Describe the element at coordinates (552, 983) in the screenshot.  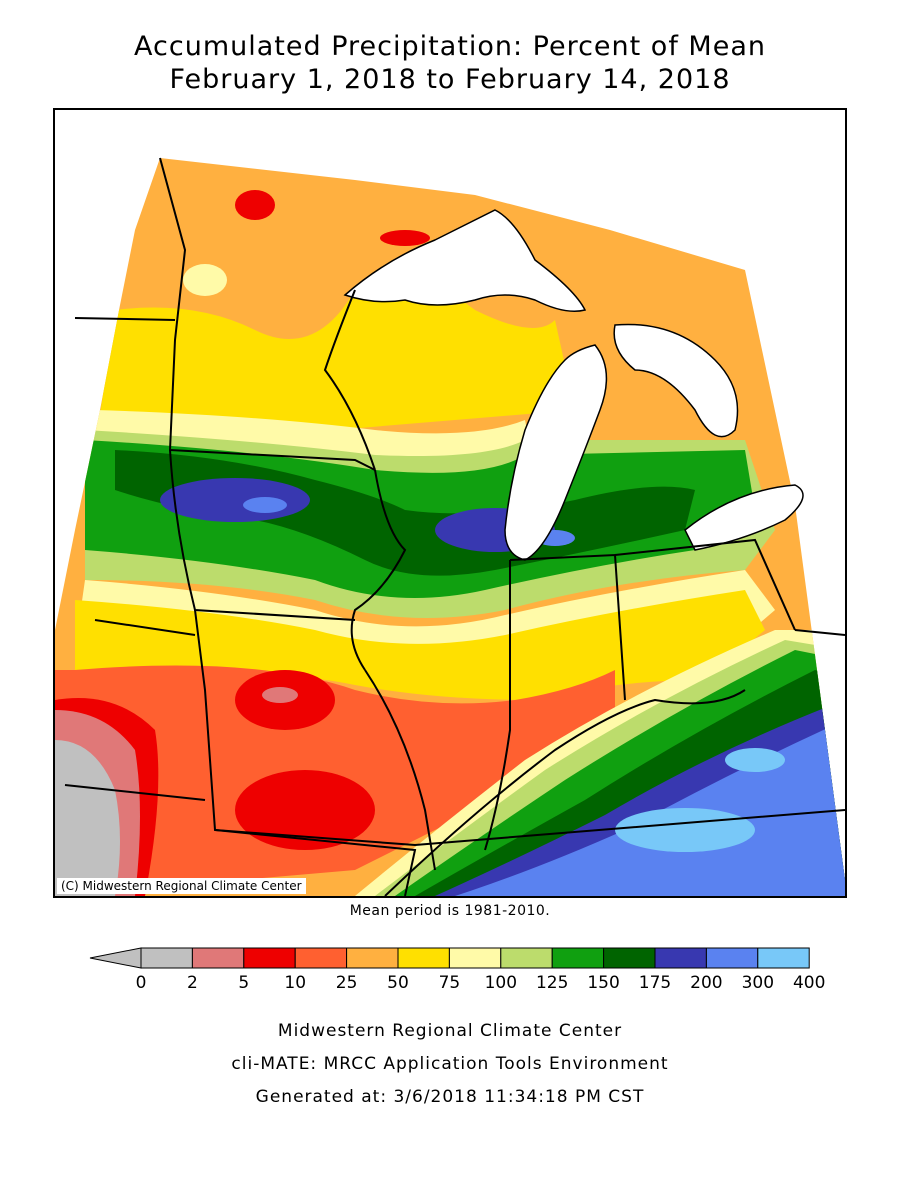
I see `legend-tick-label: 125` at that location.